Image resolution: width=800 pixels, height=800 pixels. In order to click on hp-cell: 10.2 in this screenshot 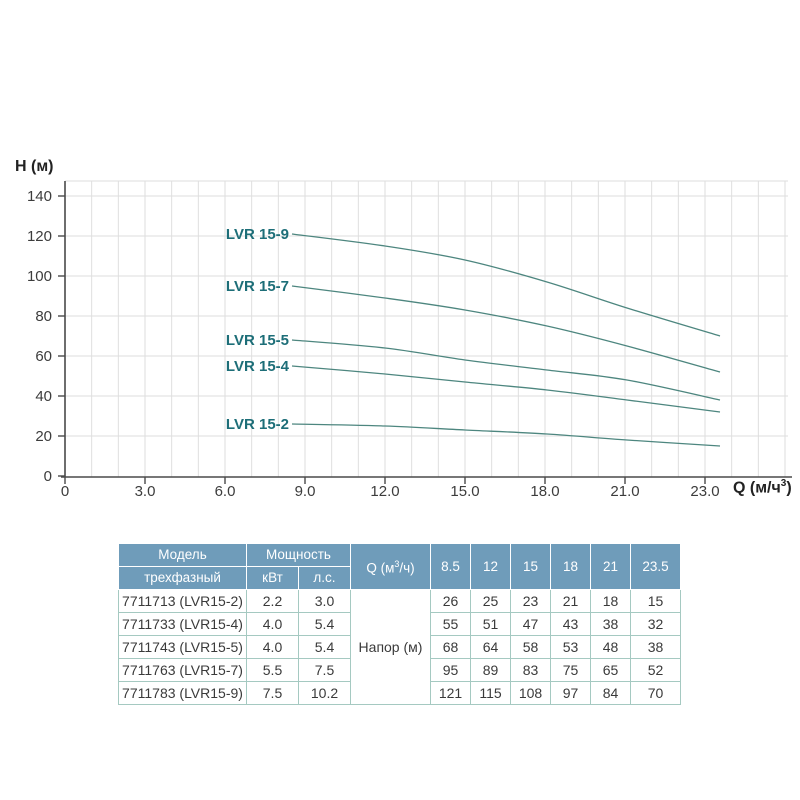, I will do `click(324, 693)`.